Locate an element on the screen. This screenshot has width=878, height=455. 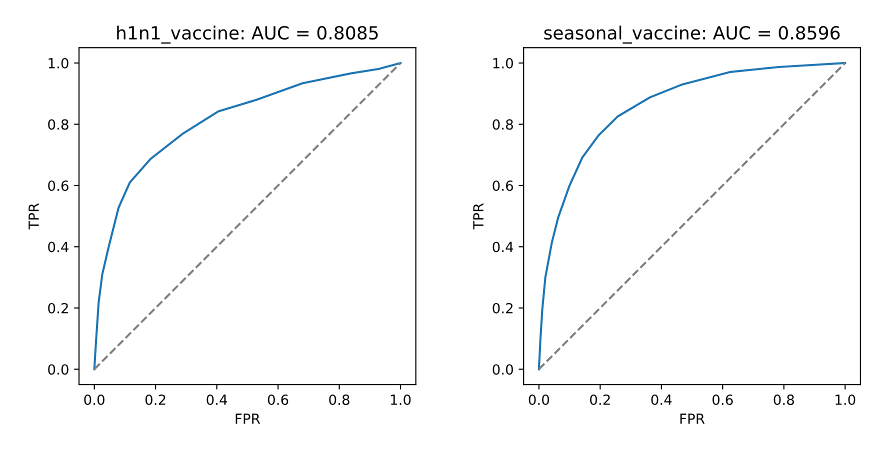
chart-title: seasonal_vaccine: AUC = 0.8596 is located at coordinates (692, 35).